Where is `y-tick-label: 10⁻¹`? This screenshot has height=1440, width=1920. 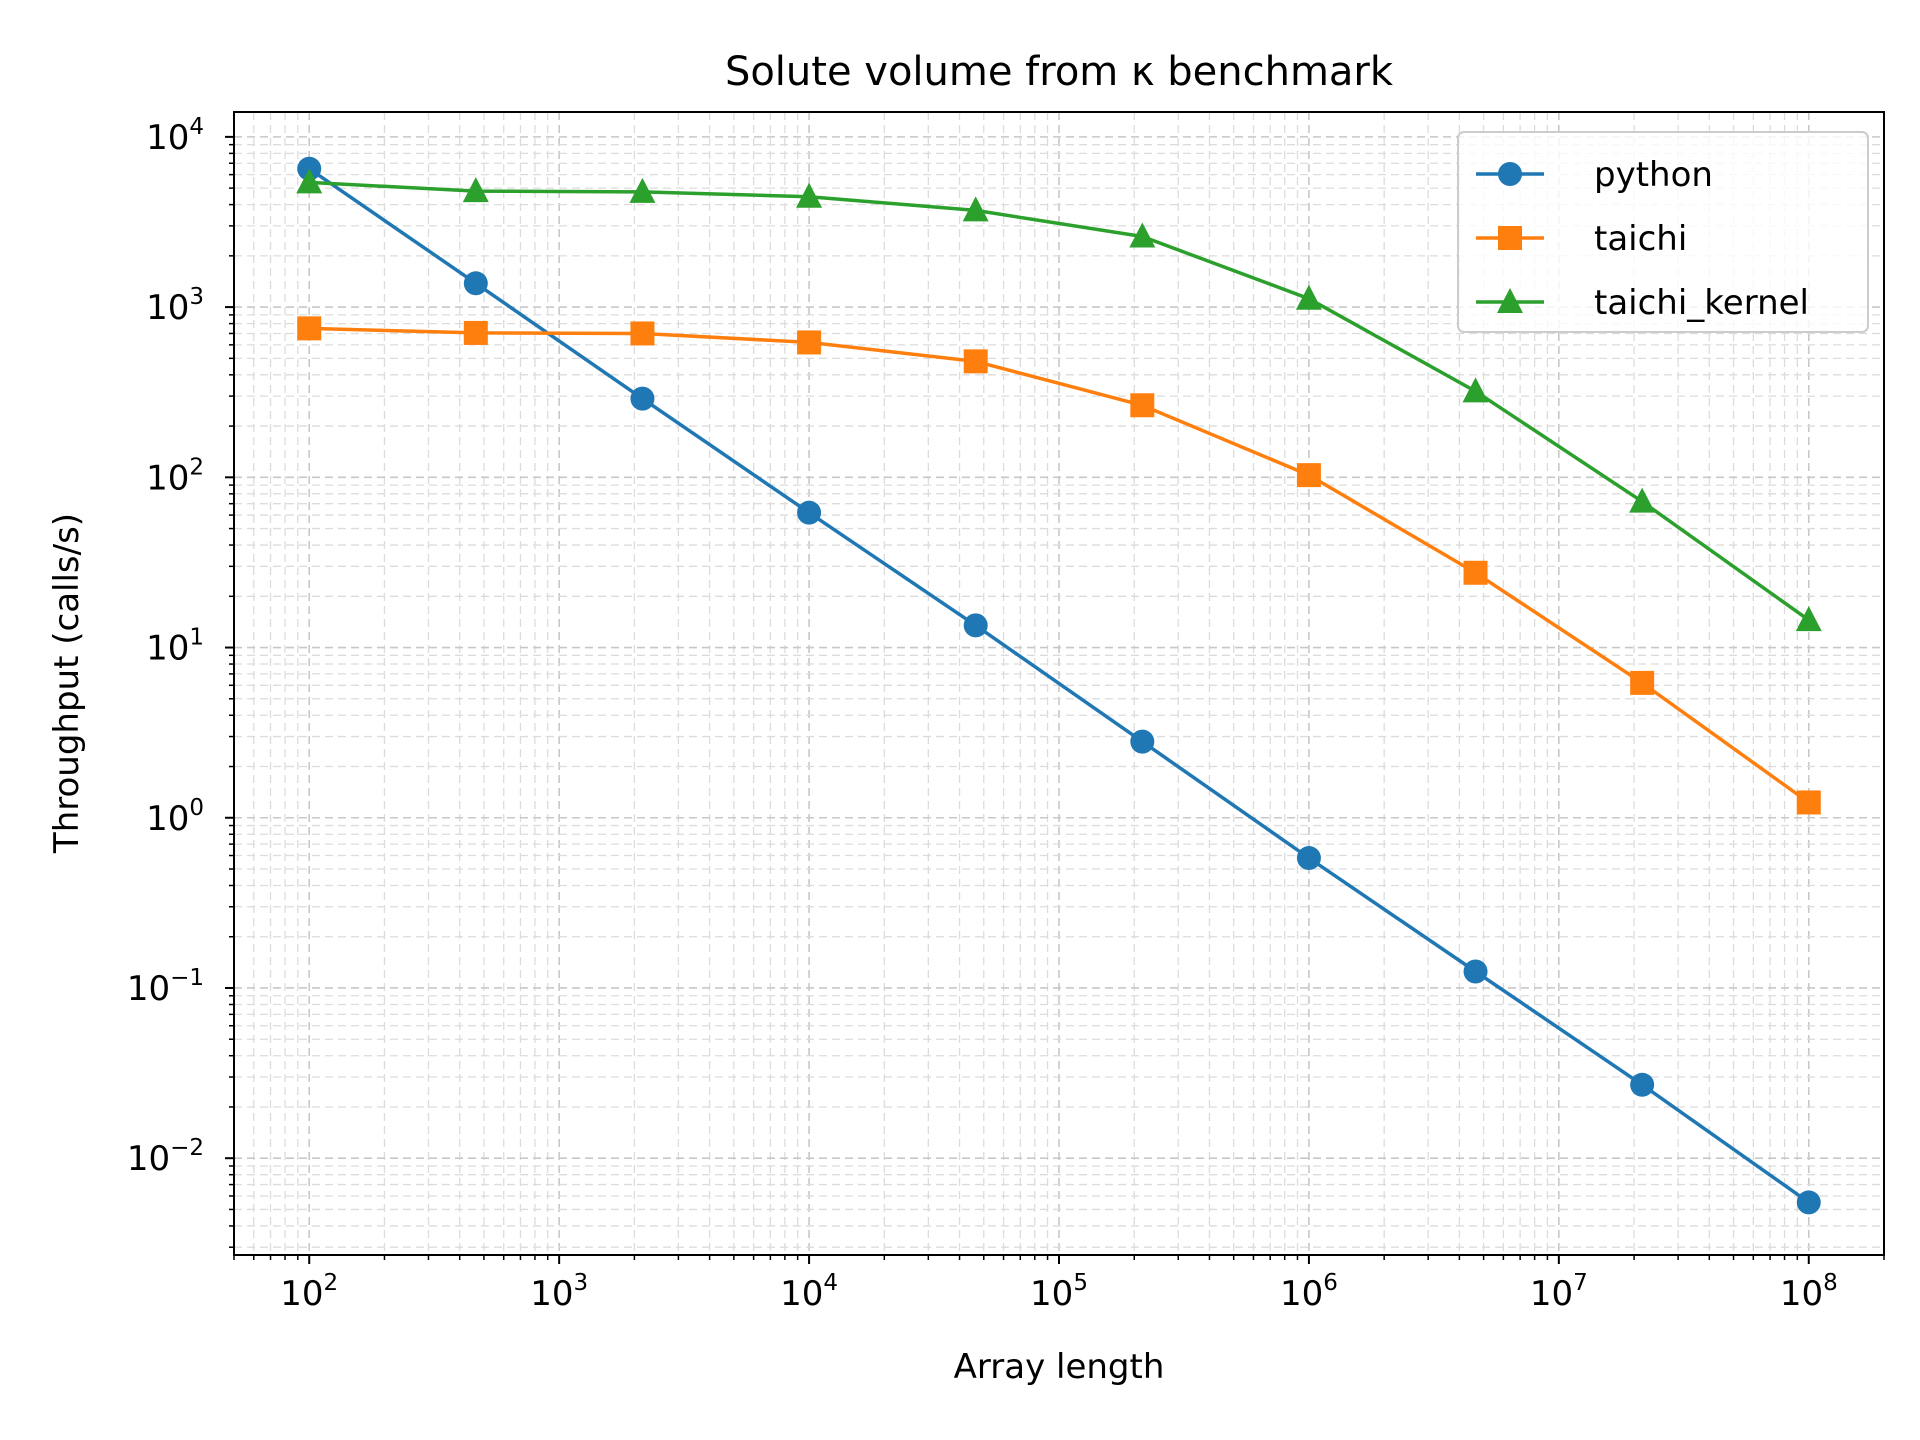
y-tick-label: 10⁻¹ is located at coordinates (165, 987).